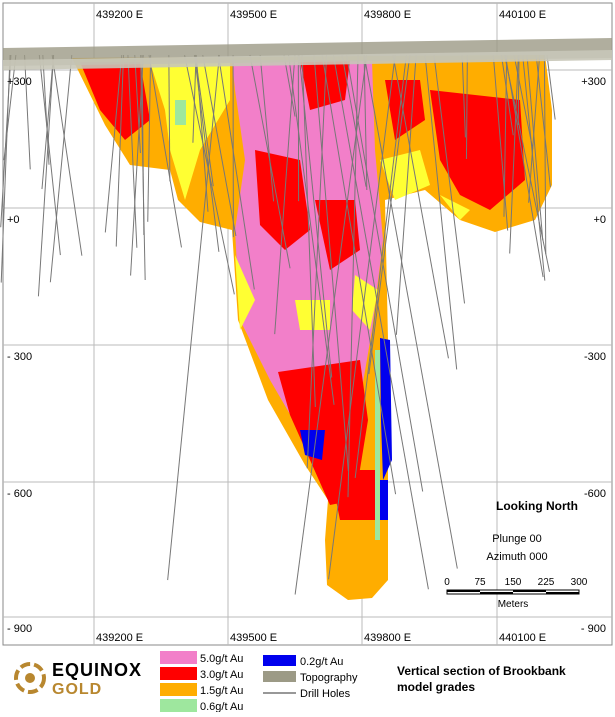  What do you see at coordinates (513, 582) in the screenshot?
I see `scale-tick-label: 150` at bounding box center [513, 582].